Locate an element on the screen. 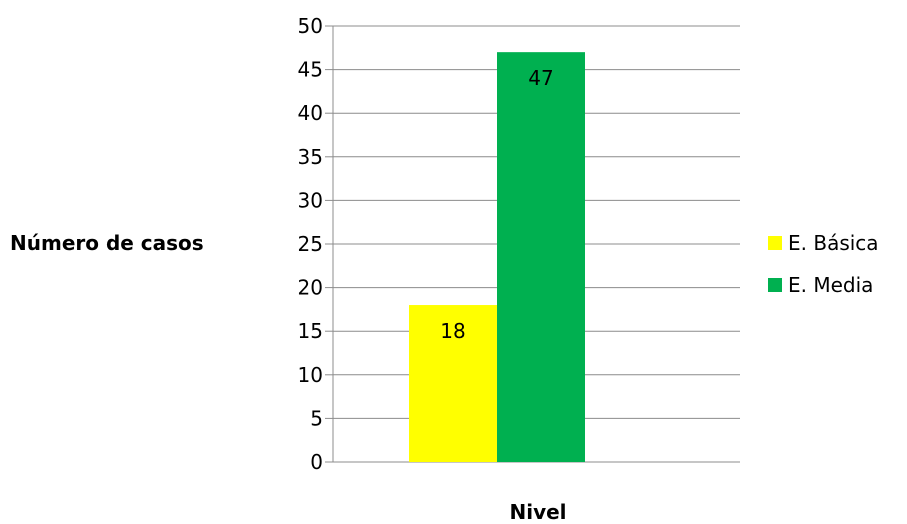 This screenshot has height=524, width=907. y-tick-label: 40 is located at coordinates (310, 113).